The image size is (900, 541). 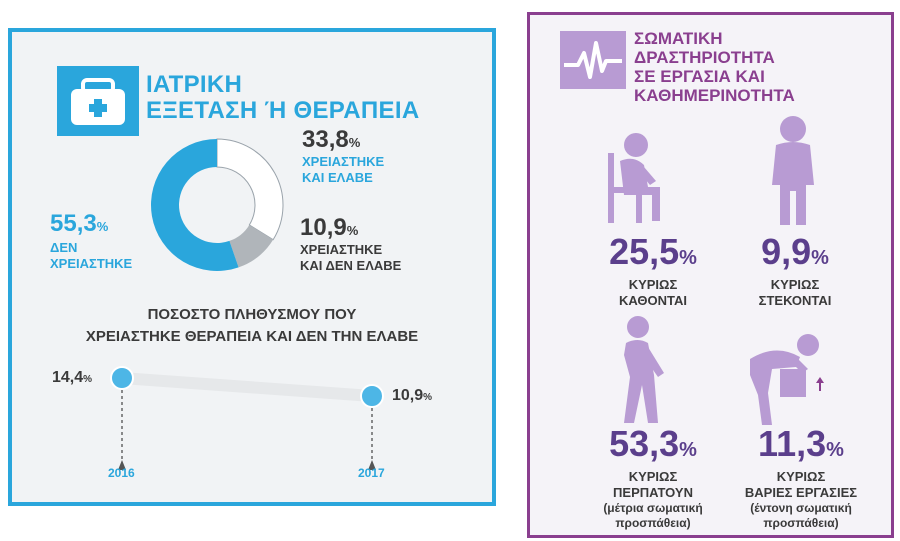 I want to click on lifting-note-1: (έντονη σωματική, so click(x=801, y=508).